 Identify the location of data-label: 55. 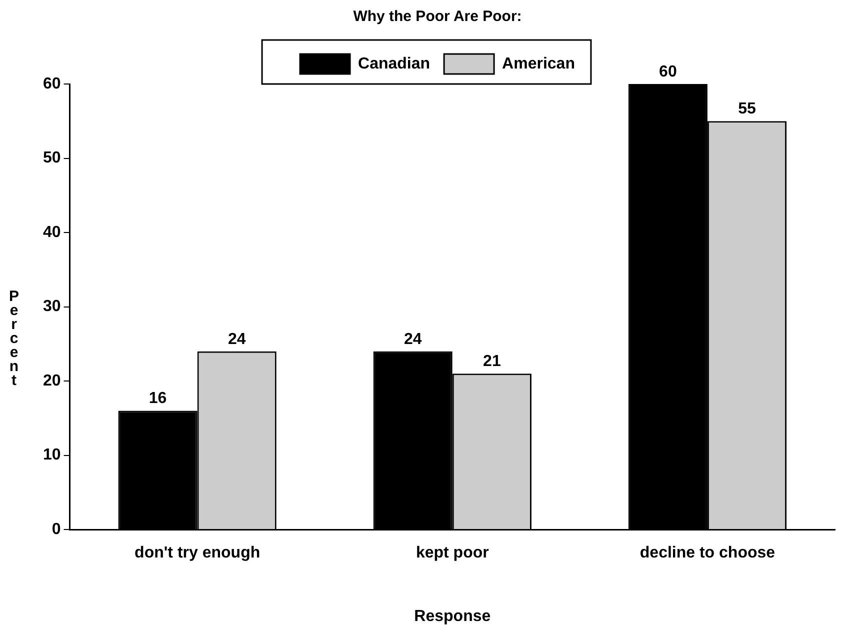
(747, 109).